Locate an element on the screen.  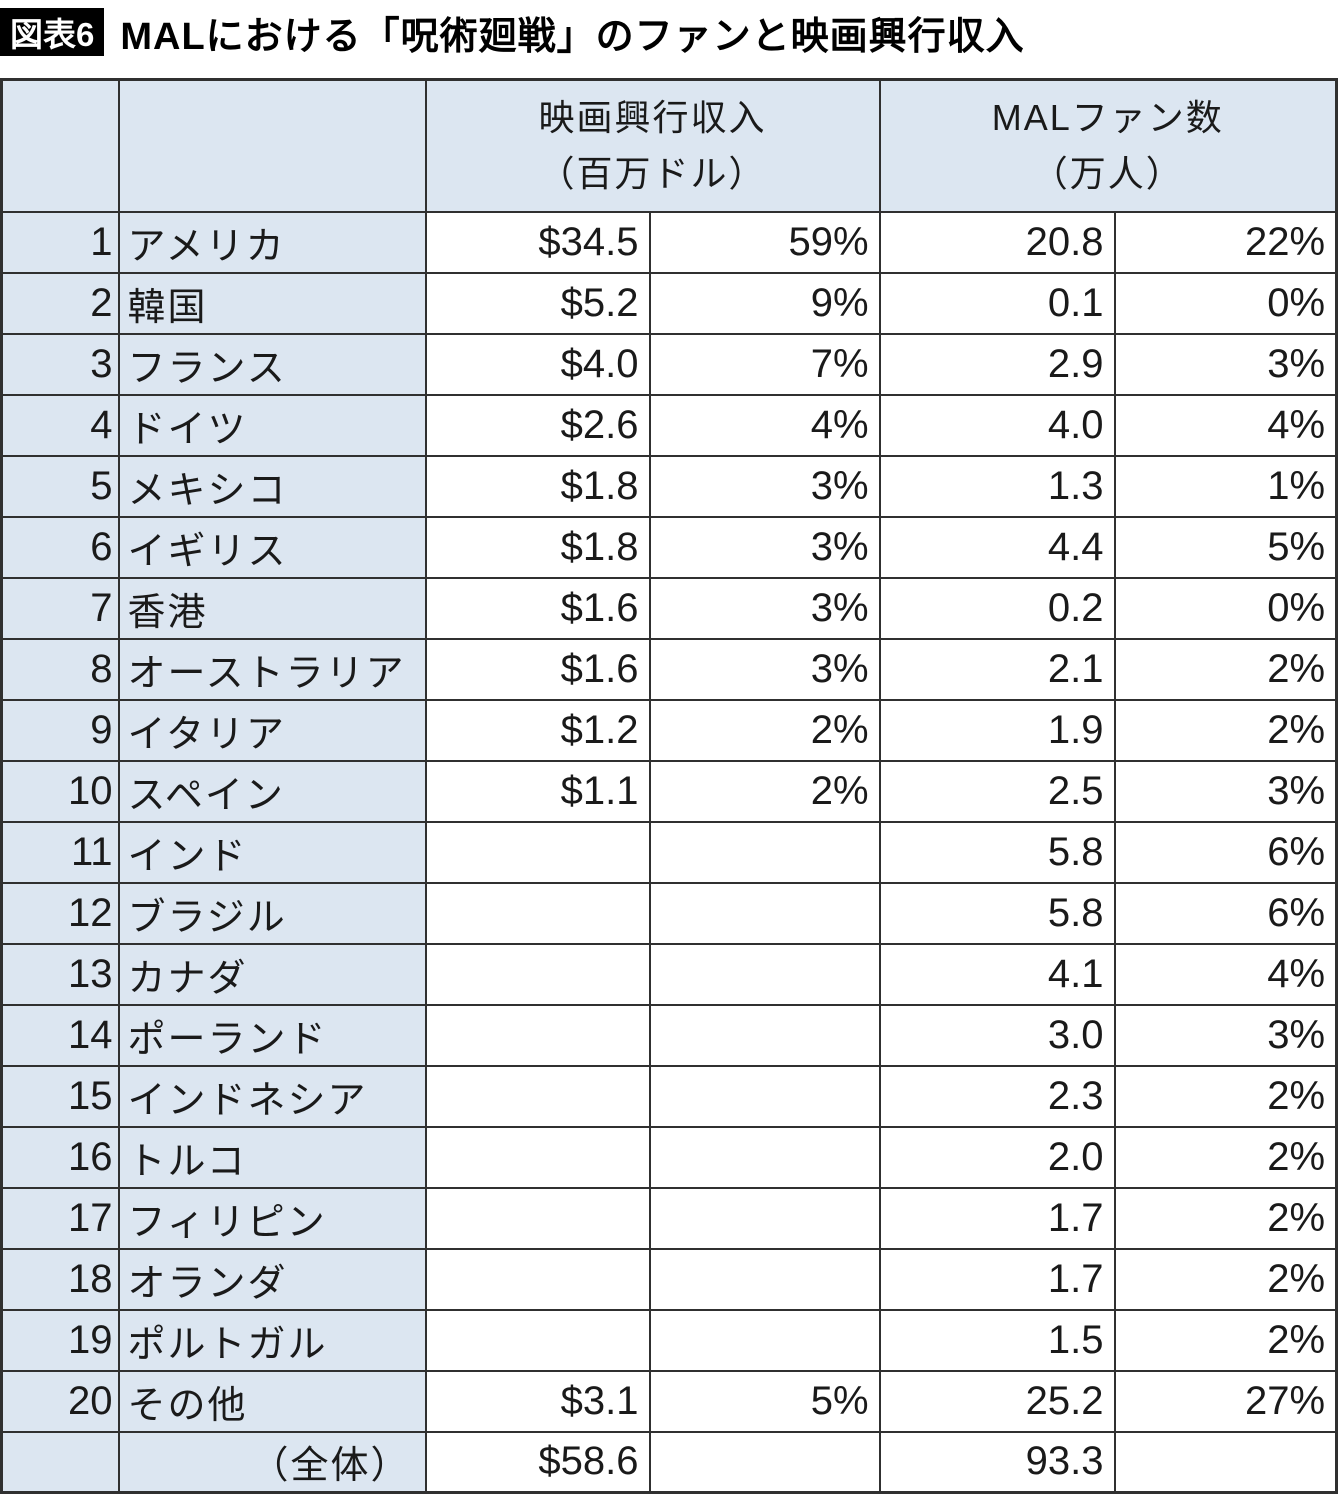
table-row: 18 オランダ 1.7 2% is located at coordinates (669, 1279).